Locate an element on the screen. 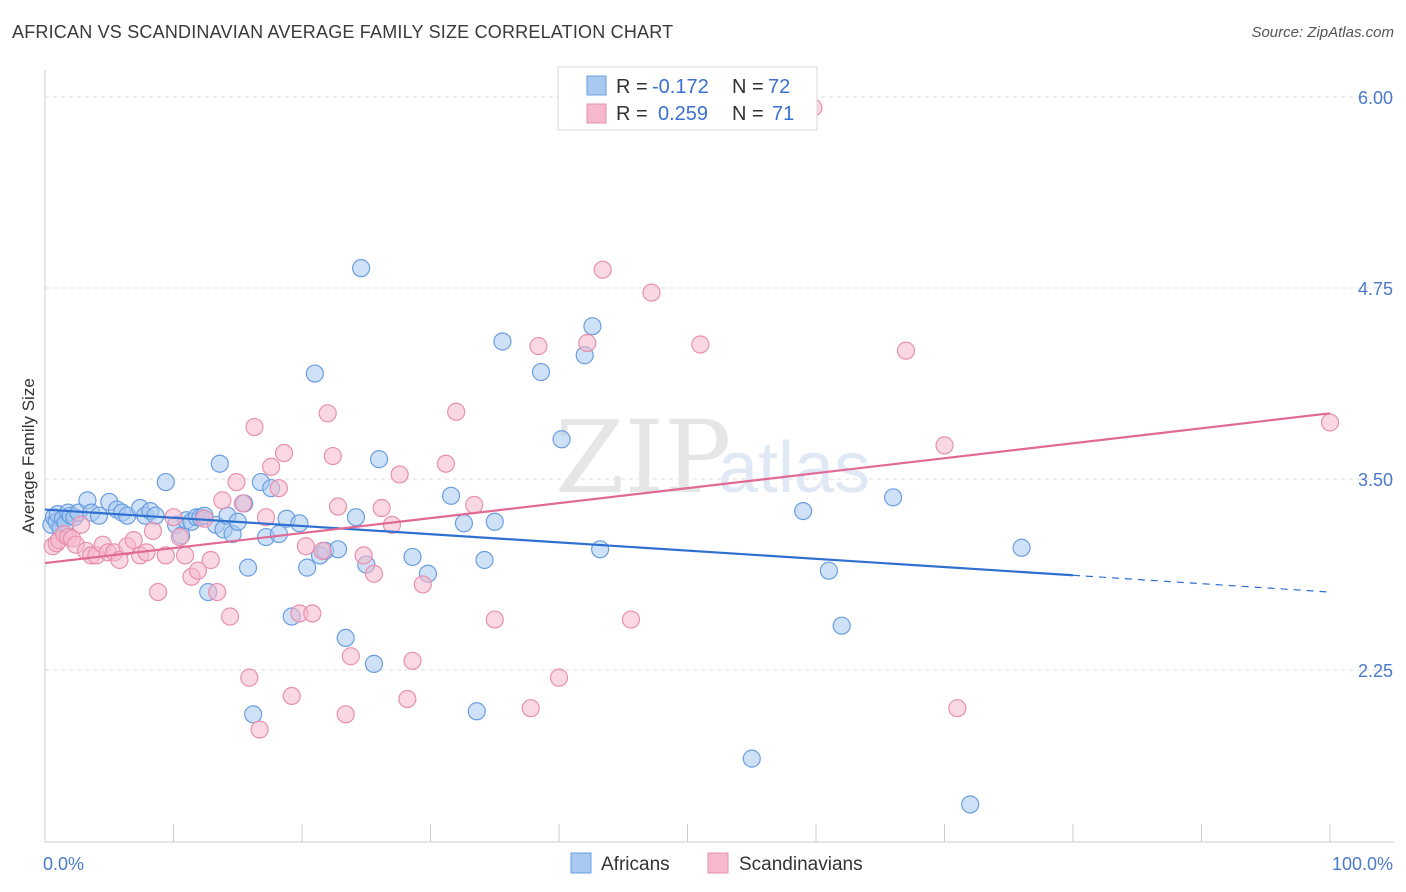 Image resolution: width=1406 pixels, height=892 pixels. y-axis-label: Average Family Size is located at coordinates (28, 456).